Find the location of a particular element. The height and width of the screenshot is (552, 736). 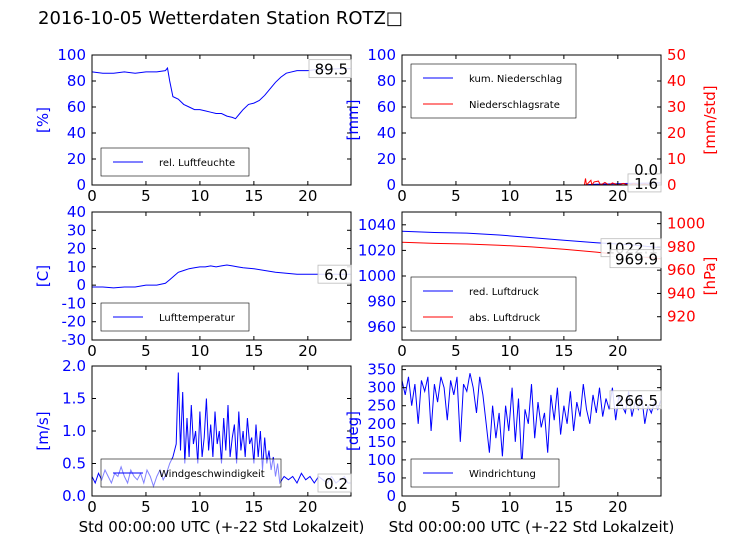

y-tick-label: -10 is located at coordinates (74, 303).